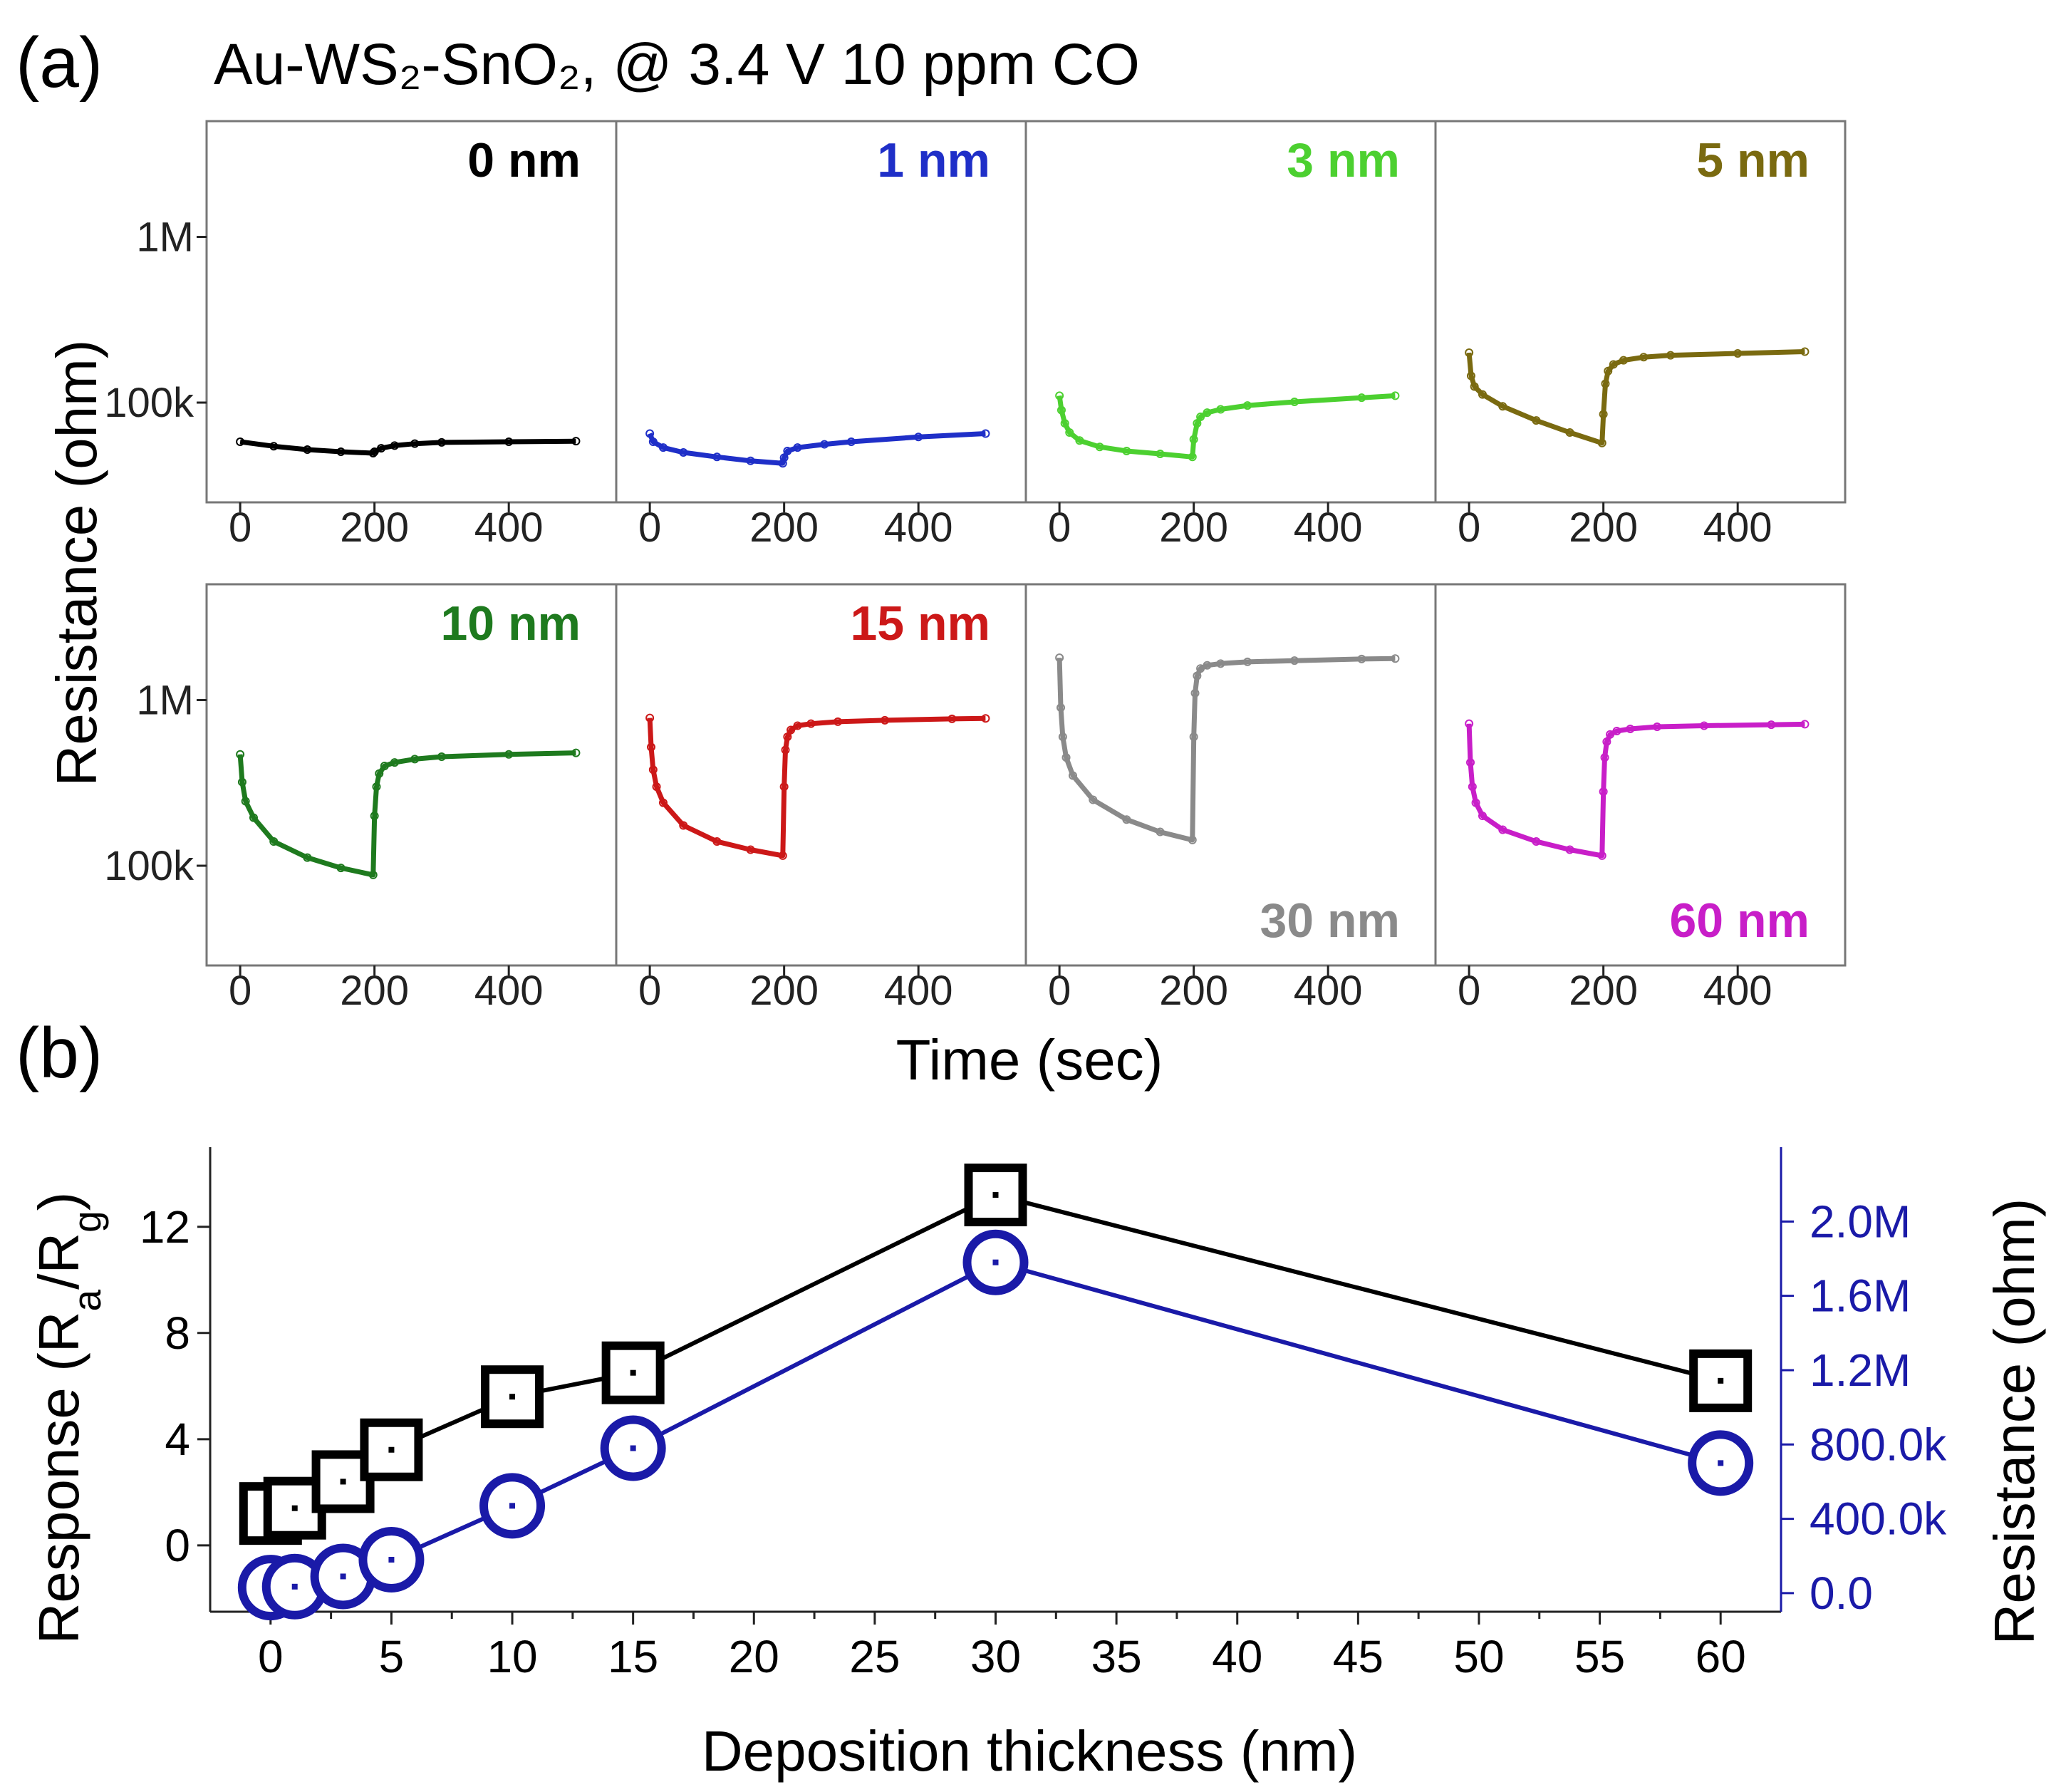  What do you see at coordinates (1878, 1444) in the screenshot?
I see `y2-tick-label: 800.0k` at bounding box center [1878, 1444].